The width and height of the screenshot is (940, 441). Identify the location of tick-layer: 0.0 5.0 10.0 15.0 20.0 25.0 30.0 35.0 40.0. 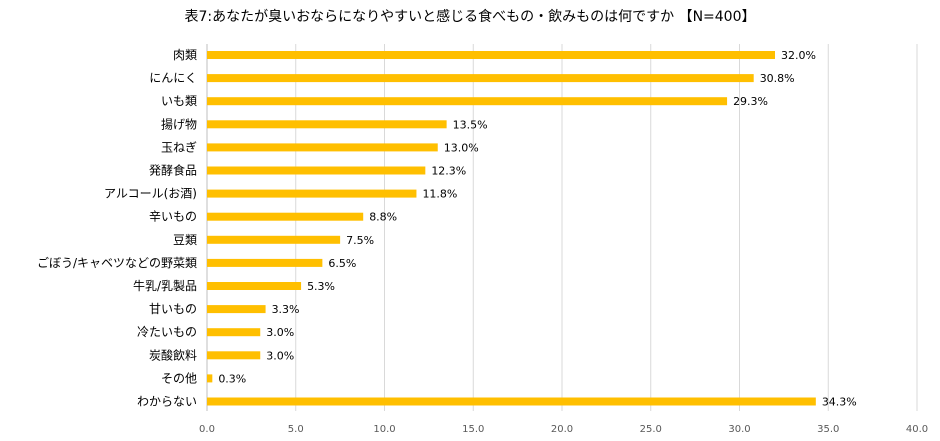
(563, 429).